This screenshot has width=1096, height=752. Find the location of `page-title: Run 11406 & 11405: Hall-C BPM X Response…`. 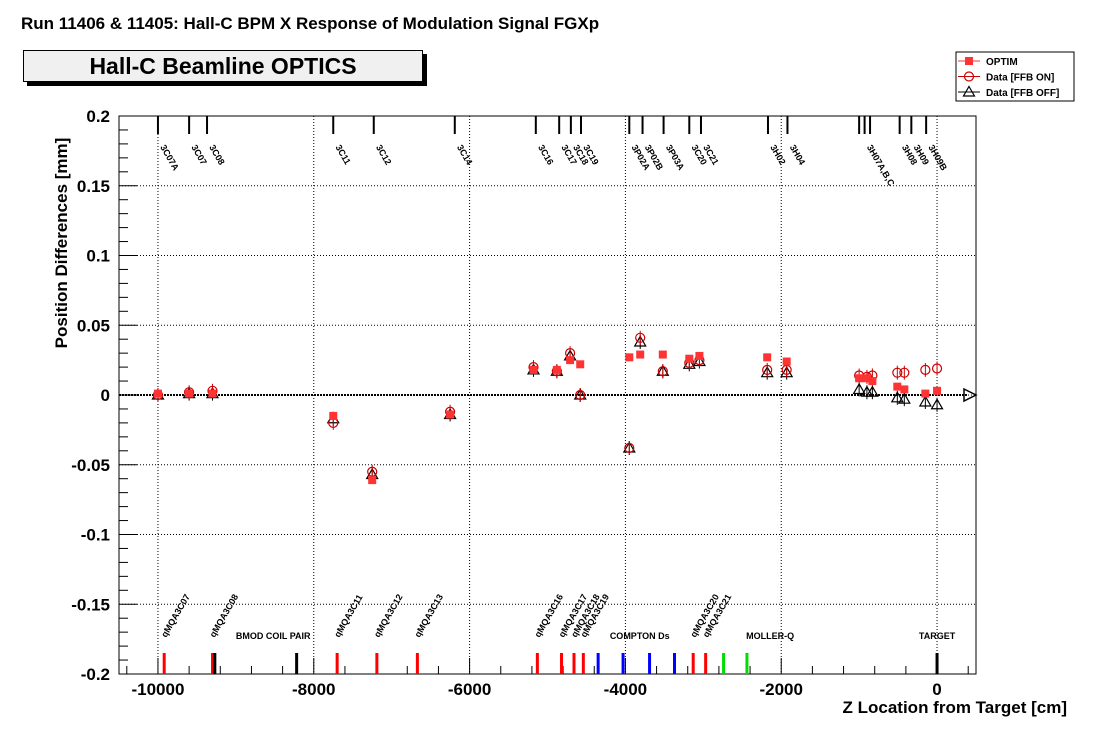

page-title: Run 11406 & 11405: Hall-C BPM X Response… is located at coordinates (310, 23).